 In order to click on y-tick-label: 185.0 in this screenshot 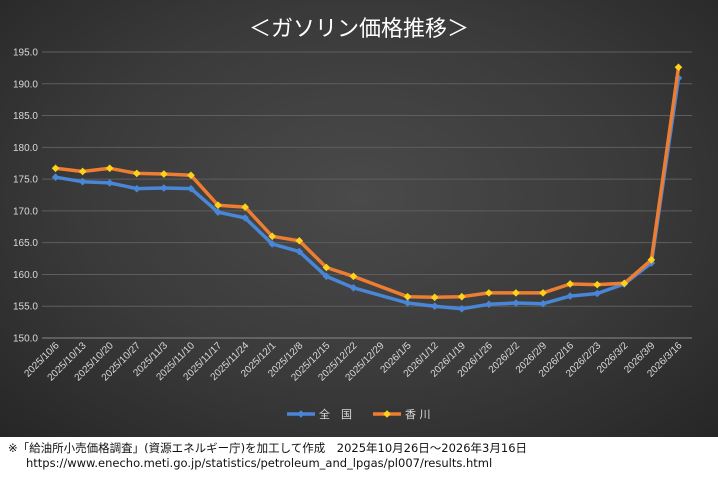, I will do `click(25, 116)`.